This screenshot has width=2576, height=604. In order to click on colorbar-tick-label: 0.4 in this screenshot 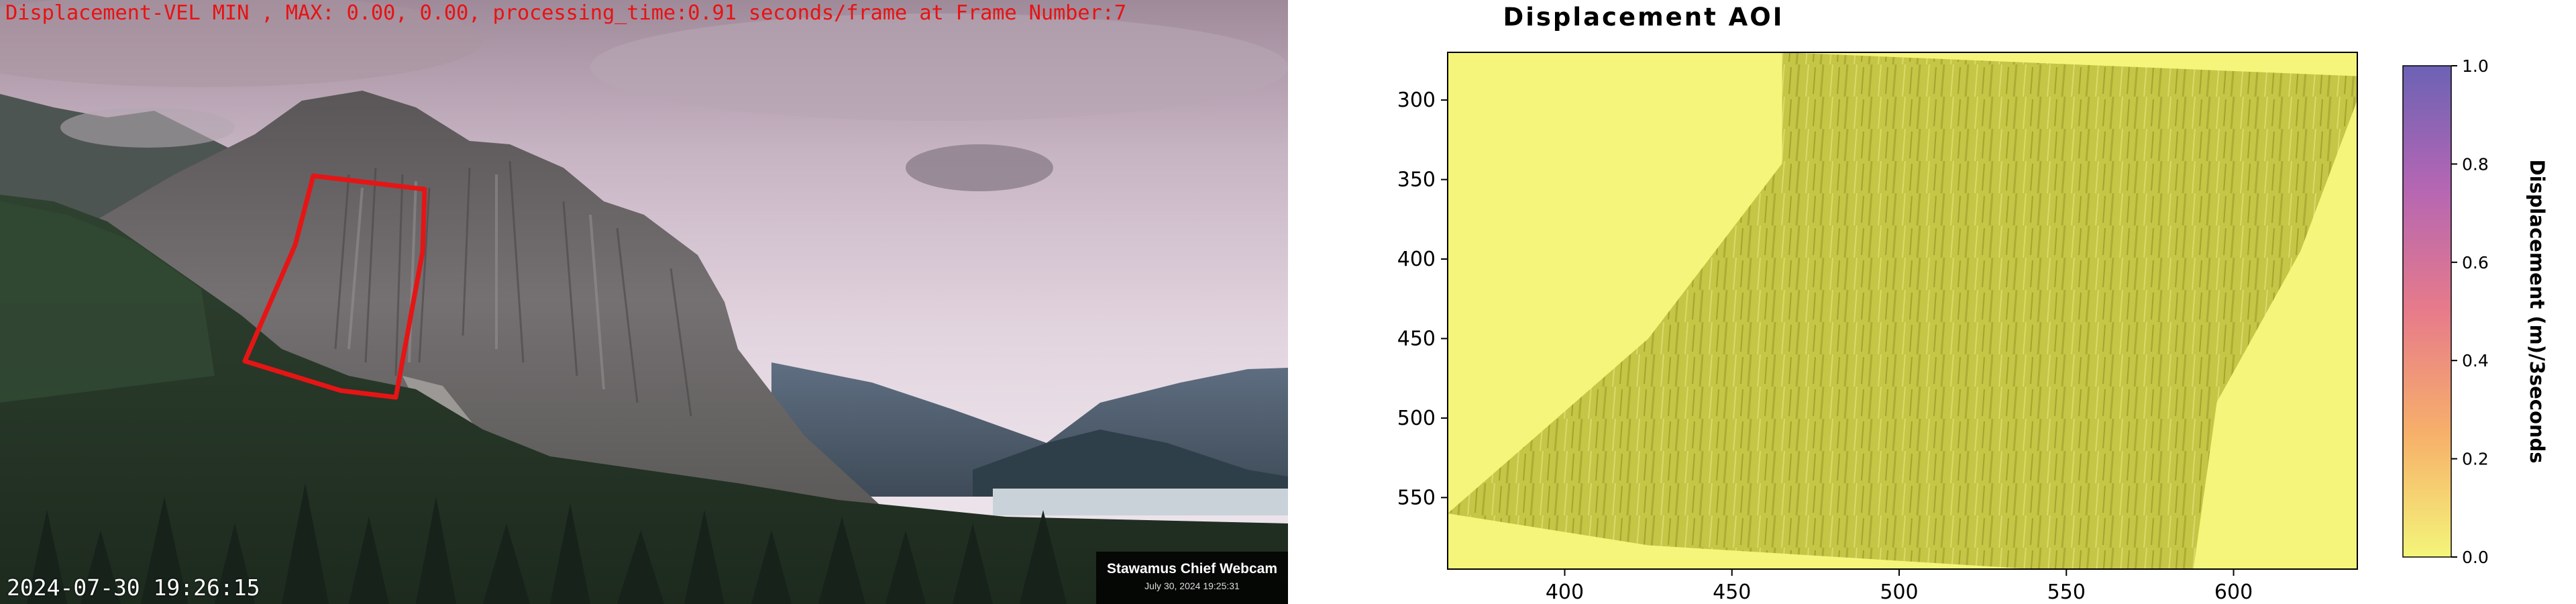, I will do `click(2475, 361)`.